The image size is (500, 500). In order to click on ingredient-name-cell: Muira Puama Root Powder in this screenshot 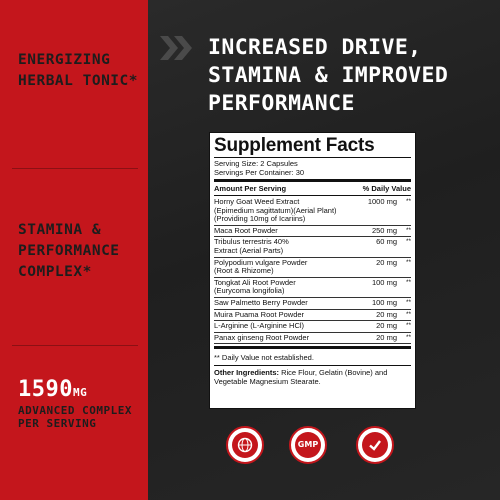, I will do `click(283, 314)`.